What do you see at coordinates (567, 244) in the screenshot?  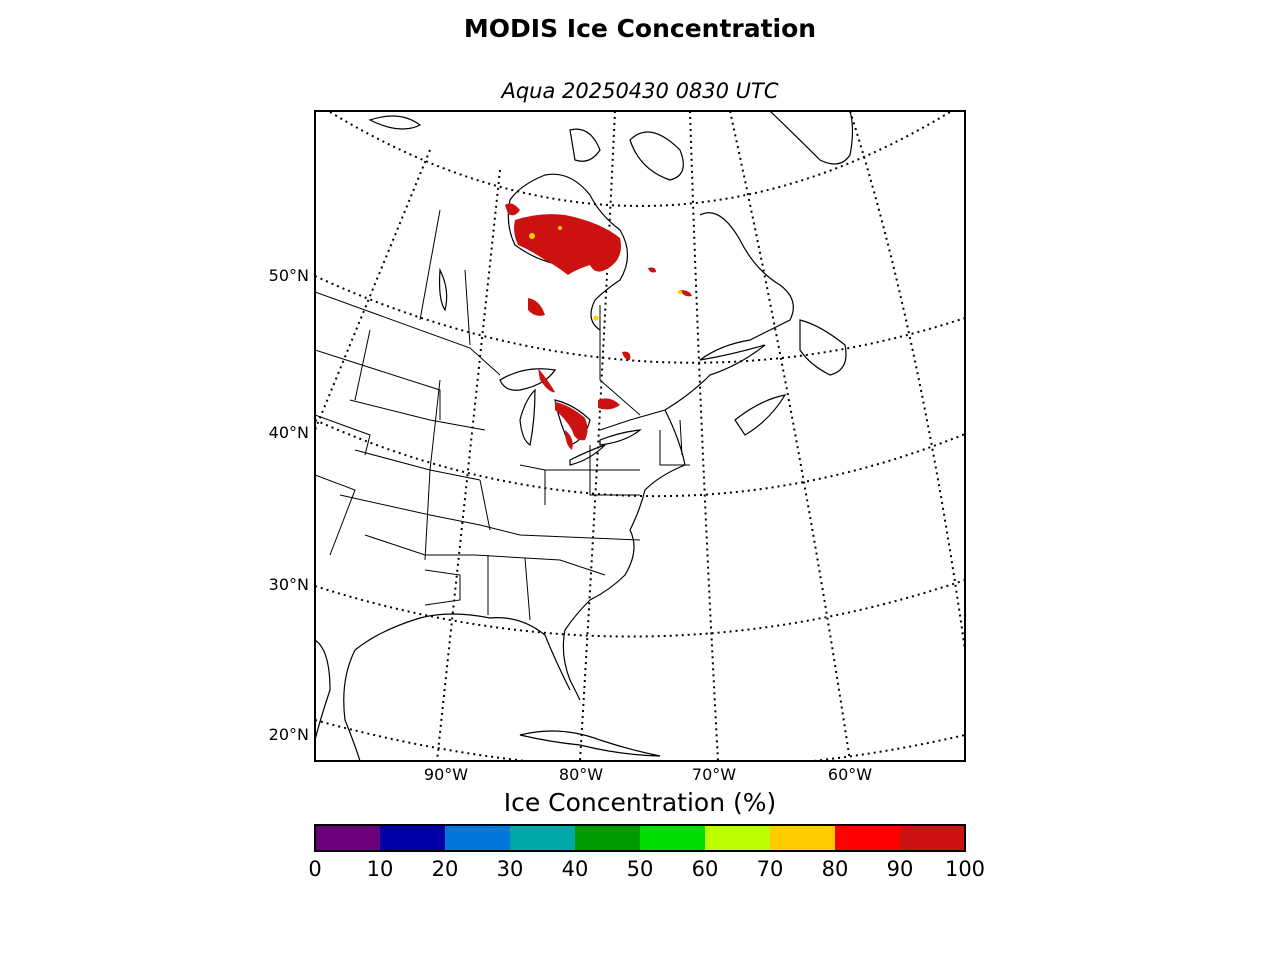 I see `ice-james-bay` at bounding box center [567, 244].